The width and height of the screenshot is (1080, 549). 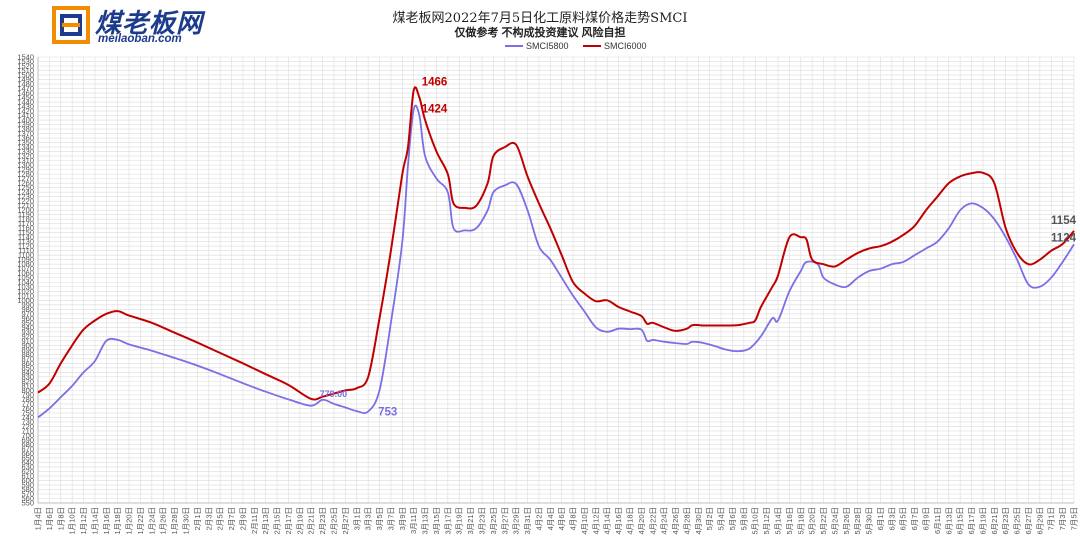 I want to click on y-tick-label: 820, so click(x=27, y=381).